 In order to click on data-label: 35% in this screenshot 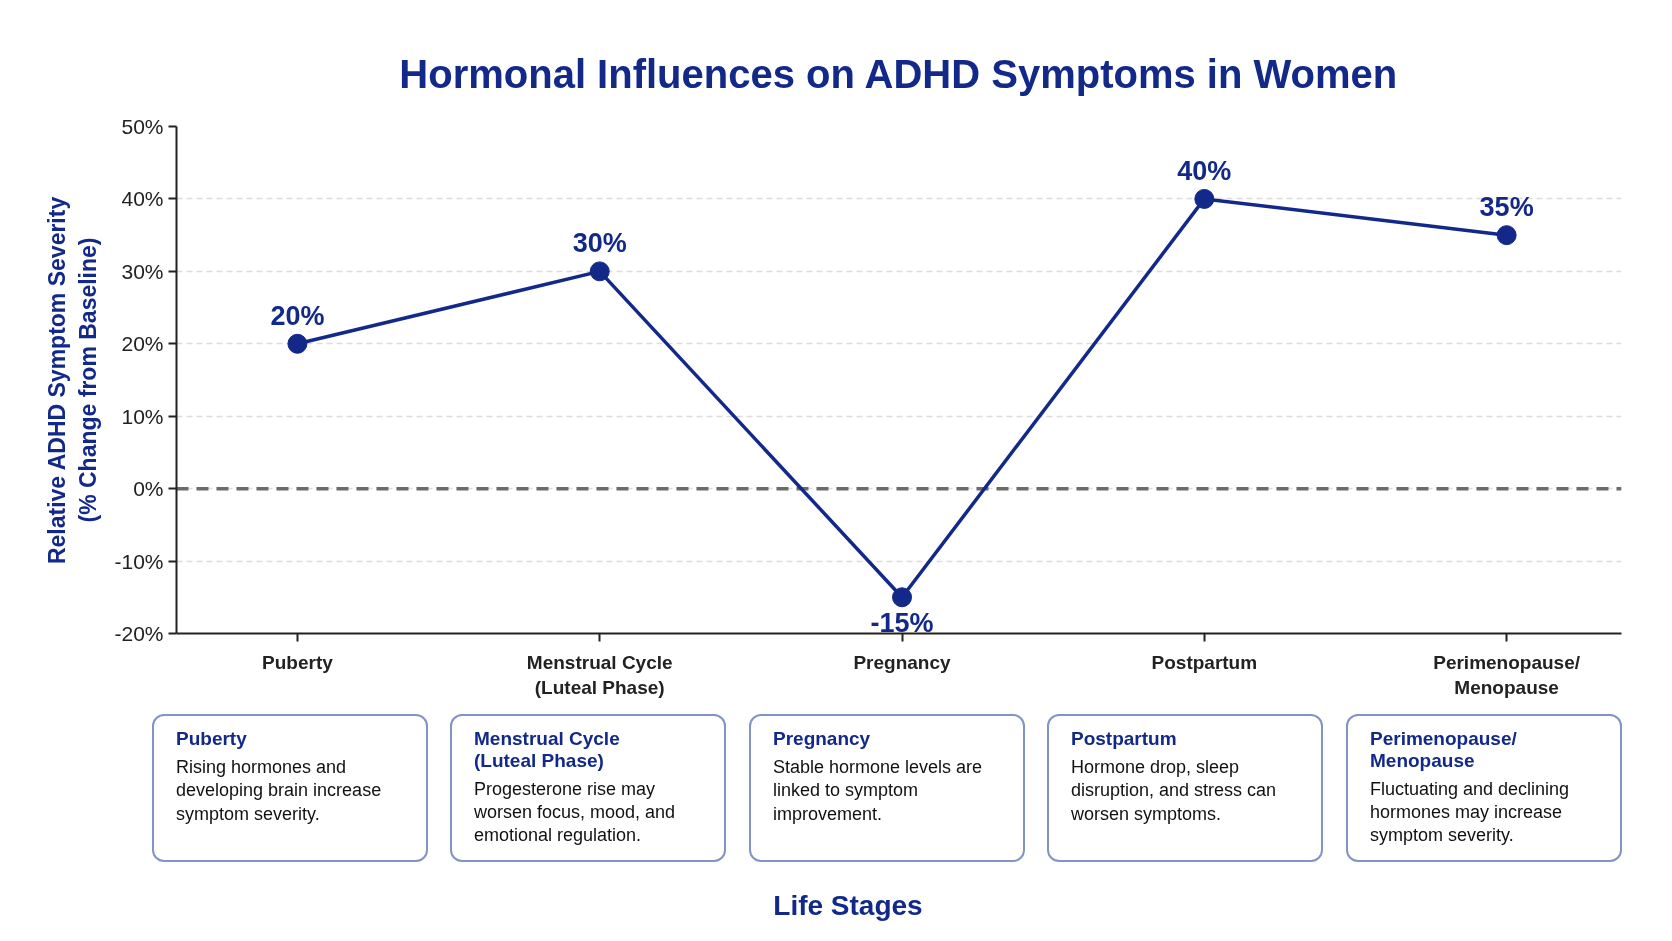, I will do `click(1506, 207)`.